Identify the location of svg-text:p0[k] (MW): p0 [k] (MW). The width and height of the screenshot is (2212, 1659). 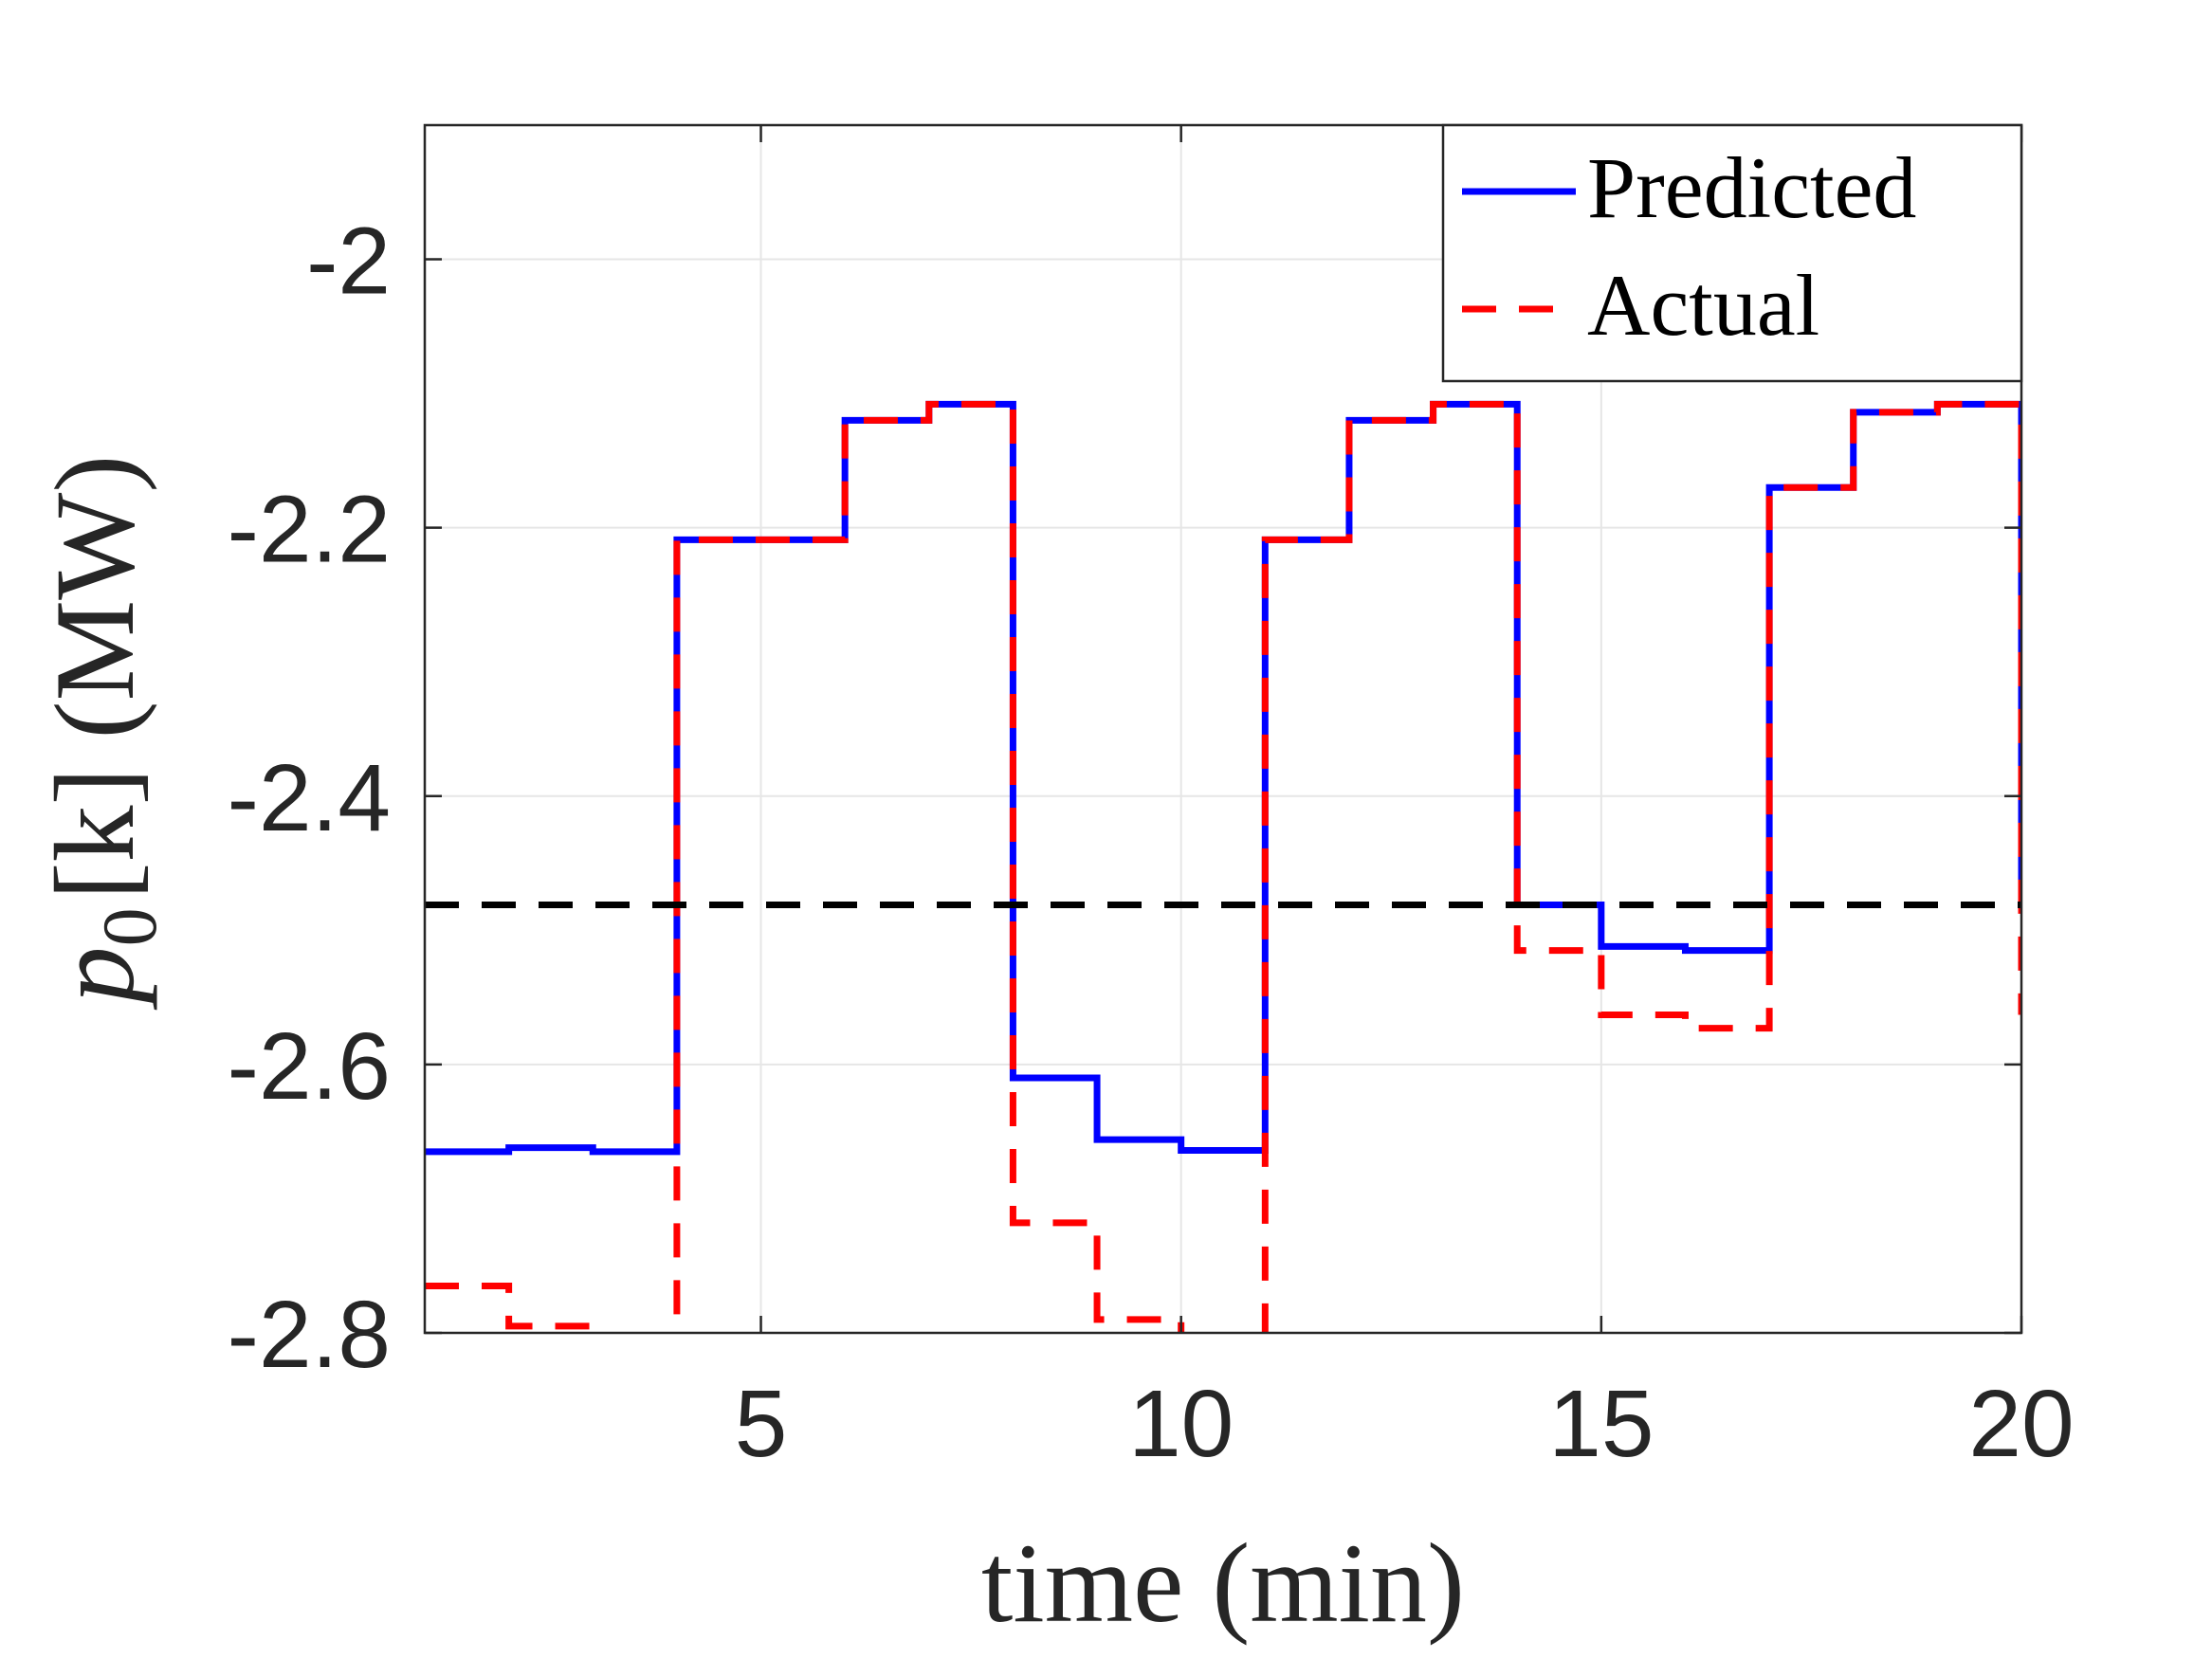
(102, 733).